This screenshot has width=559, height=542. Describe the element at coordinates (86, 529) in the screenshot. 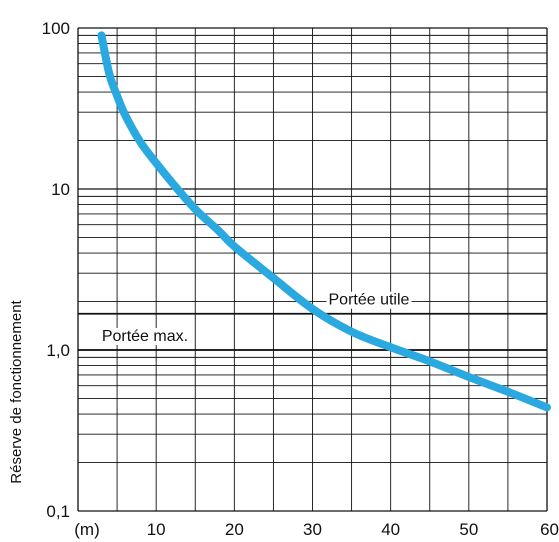

I see `x-axis-unit-label: (m)` at that location.